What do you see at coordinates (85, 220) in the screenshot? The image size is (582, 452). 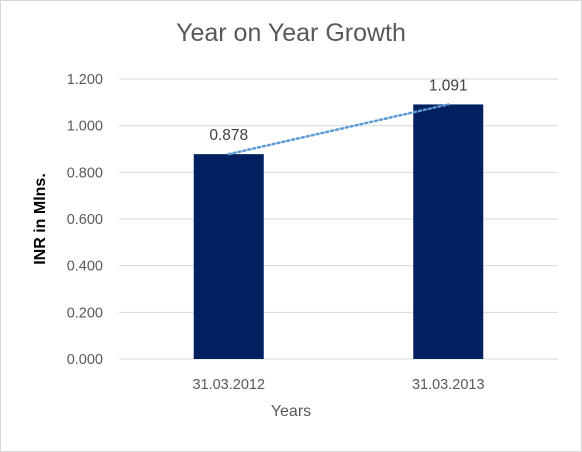 I see `y-tick-label: 0.600` at bounding box center [85, 220].